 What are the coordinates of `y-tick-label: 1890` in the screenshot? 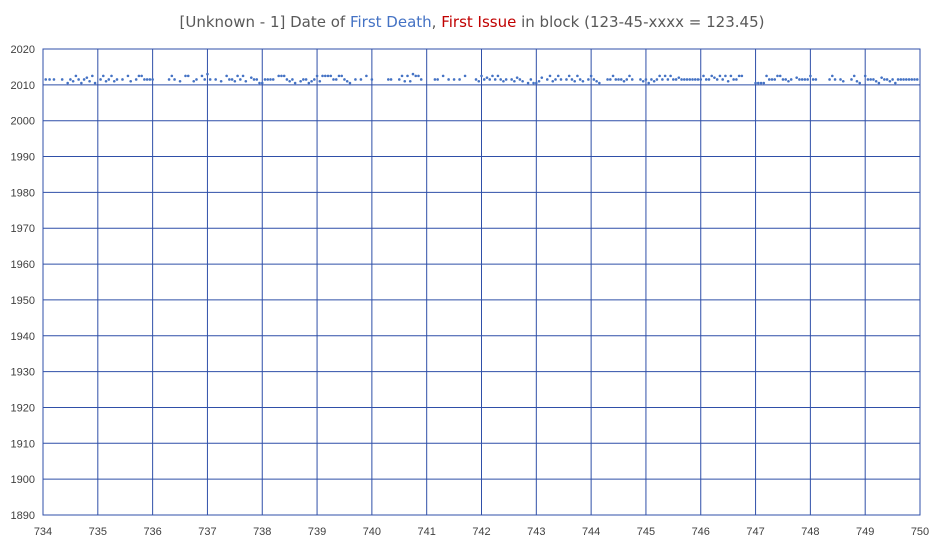 It's located at (23, 516).